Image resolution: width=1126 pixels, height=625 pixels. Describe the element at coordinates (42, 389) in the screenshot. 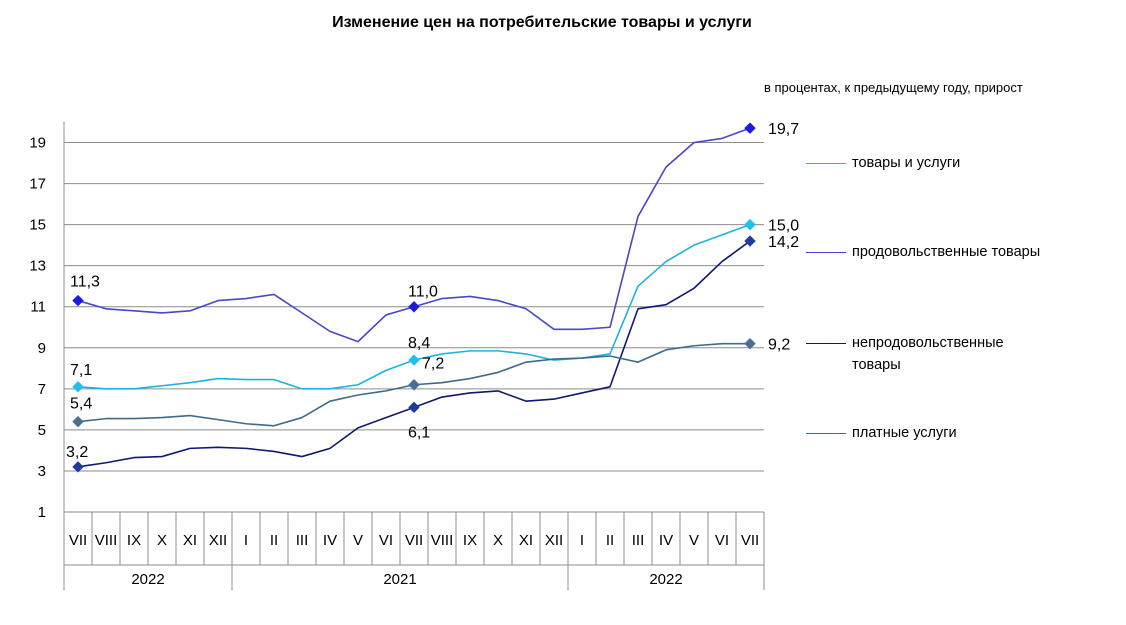

I see `y-tick-label-7: 7` at that location.